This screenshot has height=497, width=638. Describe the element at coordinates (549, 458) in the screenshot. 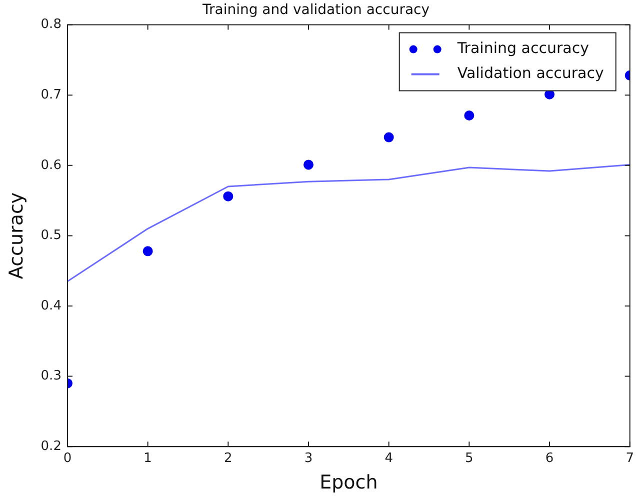

I see `x-tick-label: 6` at that location.